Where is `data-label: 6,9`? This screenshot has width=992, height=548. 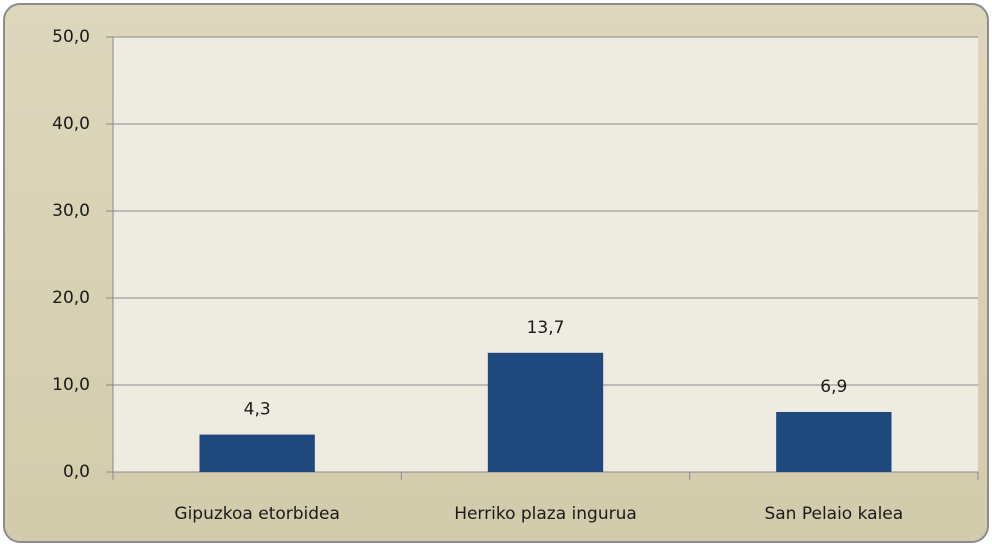 data-label: 6,9 is located at coordinates (833, 387).